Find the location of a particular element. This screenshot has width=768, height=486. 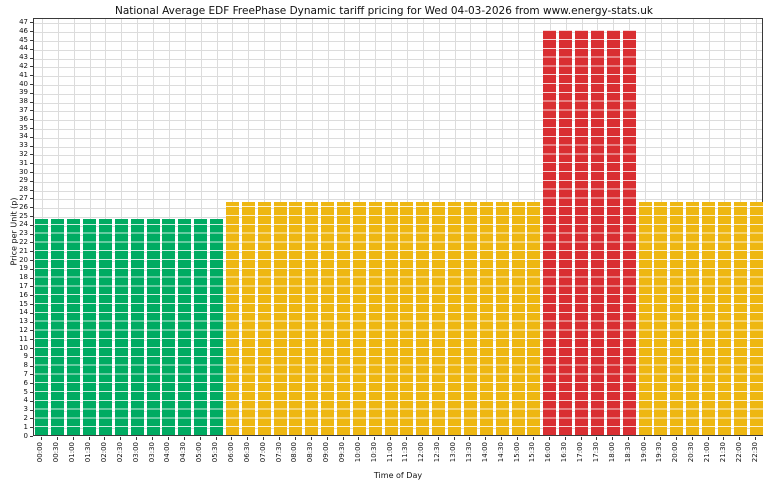

x-tick-label-16:30: 16:30 is located at coordinates (564, 452).